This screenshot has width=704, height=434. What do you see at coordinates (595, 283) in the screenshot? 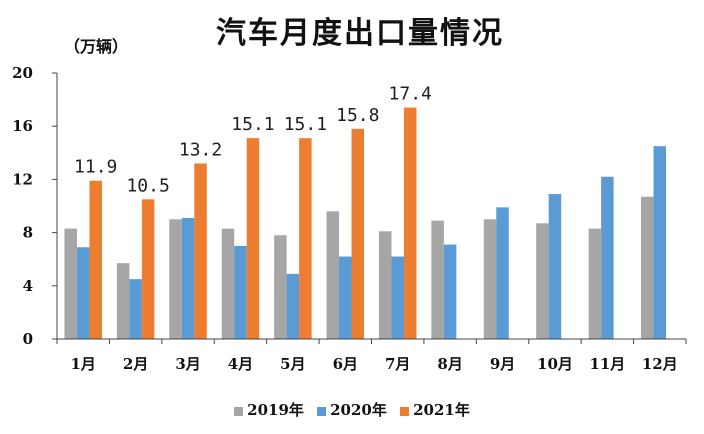
I see `bar-2019年-11月` at bounding box center [595, 283].